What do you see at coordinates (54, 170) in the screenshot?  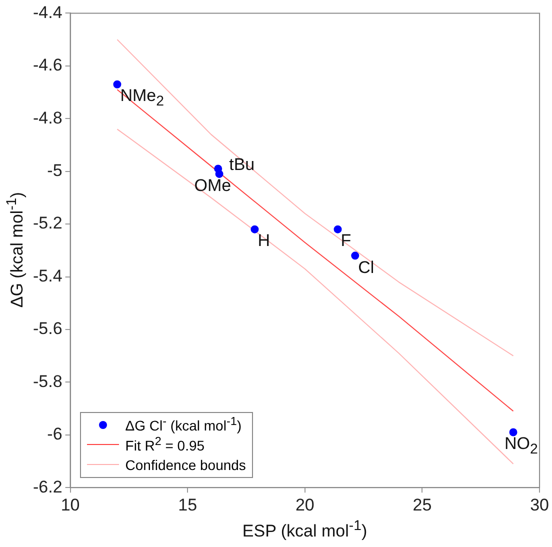 I see `y-tick-label: -5` at bounding box center [54, 170].